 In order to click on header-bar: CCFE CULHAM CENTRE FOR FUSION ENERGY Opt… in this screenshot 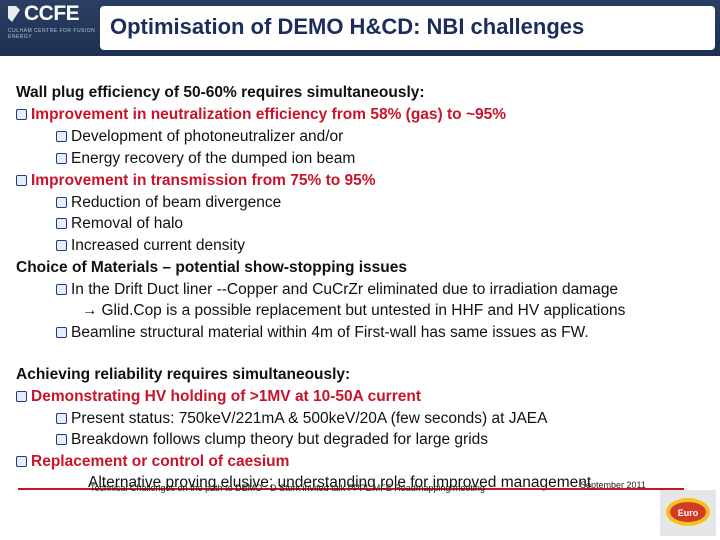, I will do `click(360, 28)`.